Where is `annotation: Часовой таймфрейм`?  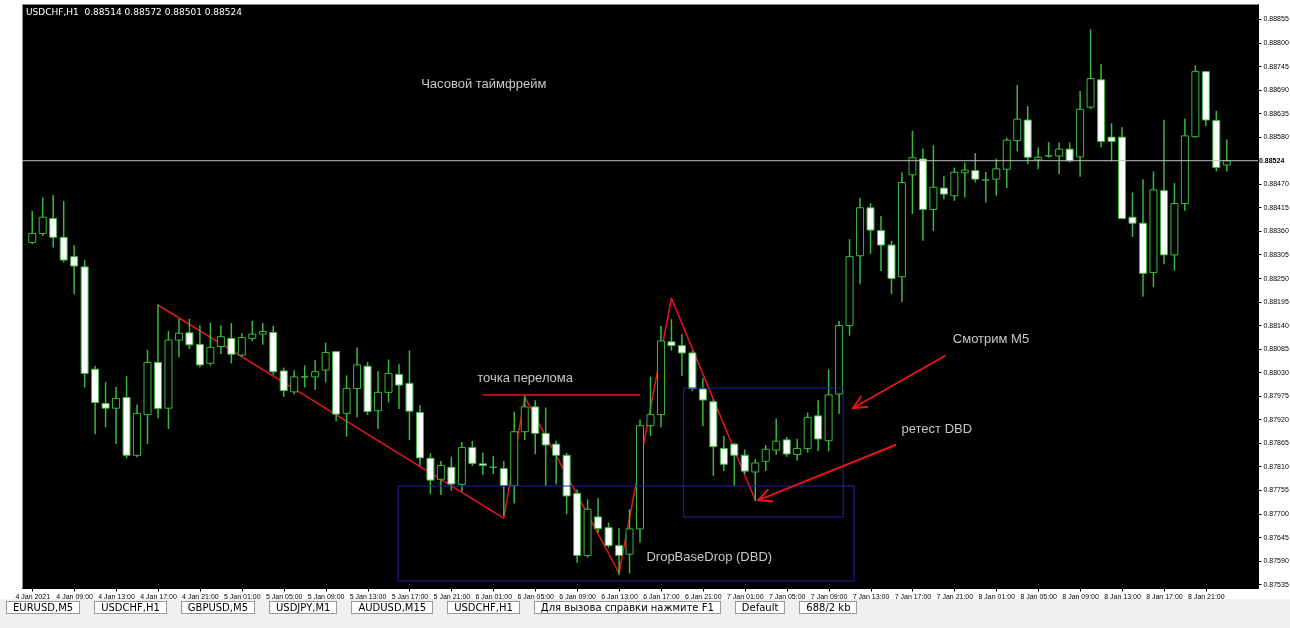 annotation: Часовой таймфрейм is located at coordinates (484, 83).